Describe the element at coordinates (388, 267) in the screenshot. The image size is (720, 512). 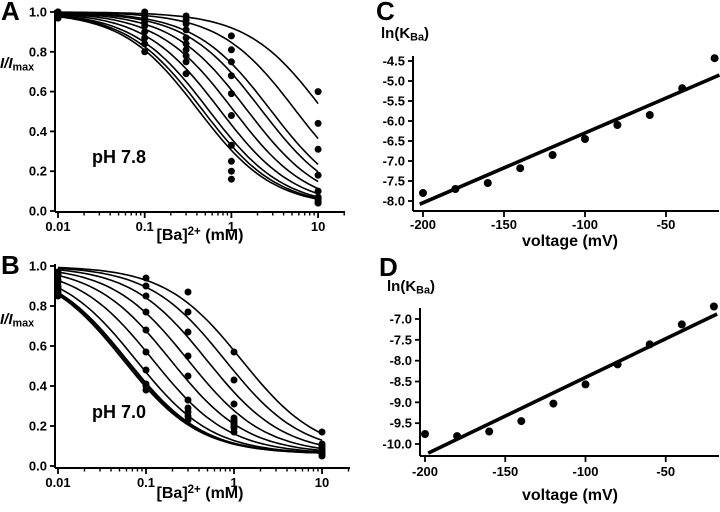
I see `panel-d-label: D` at that location.